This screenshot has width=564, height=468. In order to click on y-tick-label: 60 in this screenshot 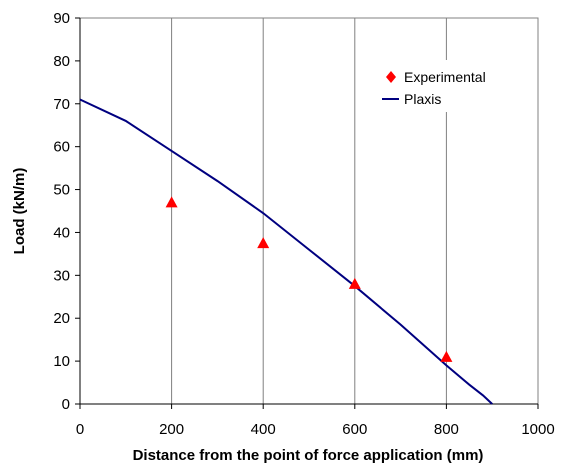, I will do `click(61, 147)`.